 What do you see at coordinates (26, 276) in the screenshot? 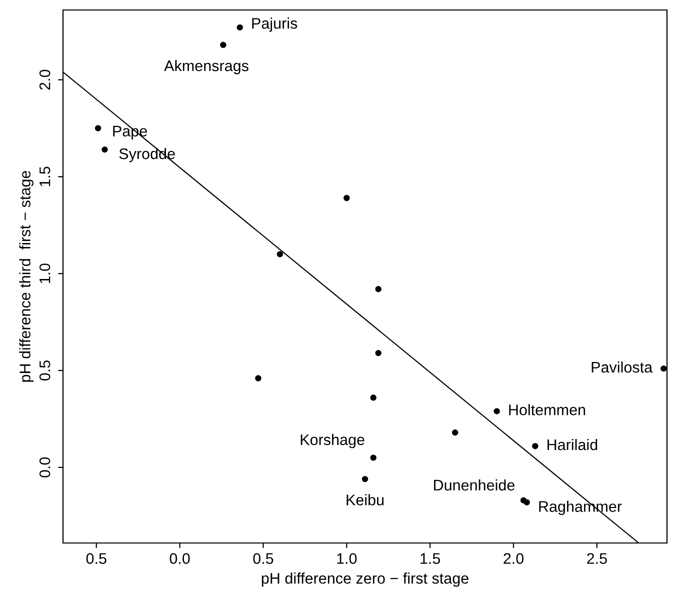
I see `y-axis-title: pH difference third first − stage` at bounding box center [26, 276].